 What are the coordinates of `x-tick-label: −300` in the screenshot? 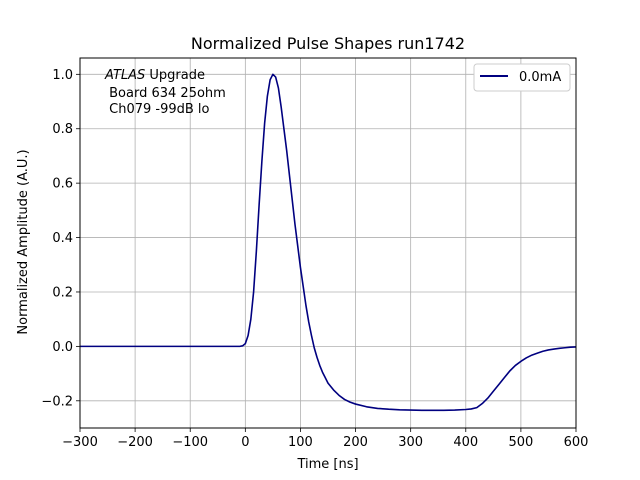 It's located at (80, 442).